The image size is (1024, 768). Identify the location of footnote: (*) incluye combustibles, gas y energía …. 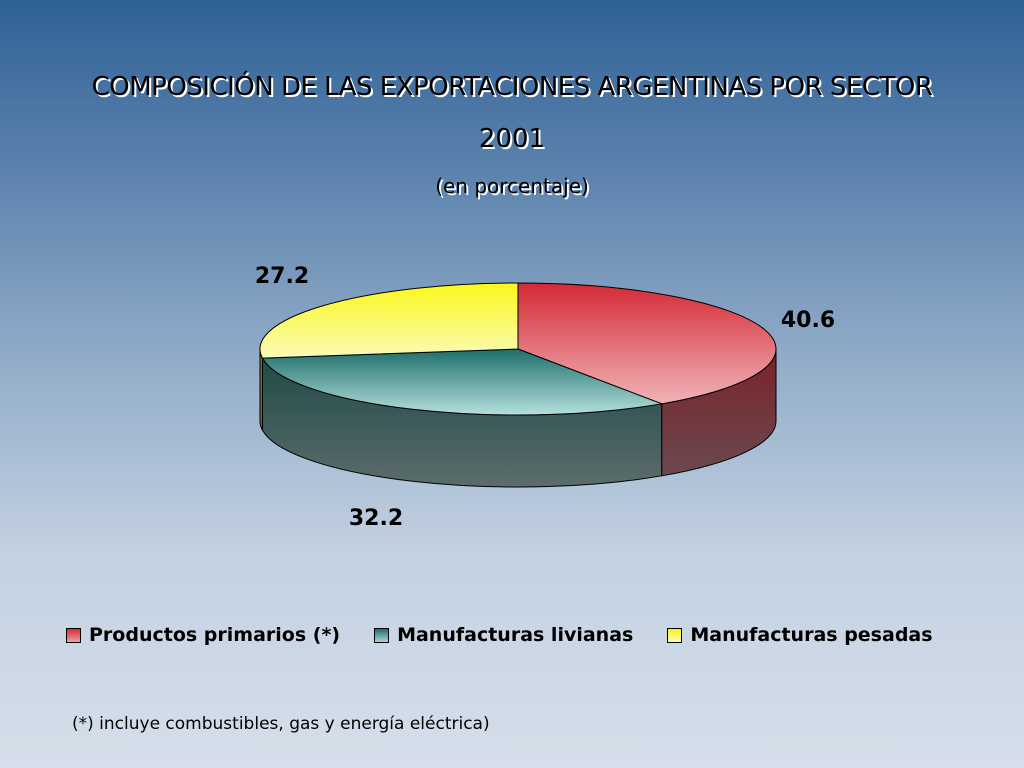
(281, 724).